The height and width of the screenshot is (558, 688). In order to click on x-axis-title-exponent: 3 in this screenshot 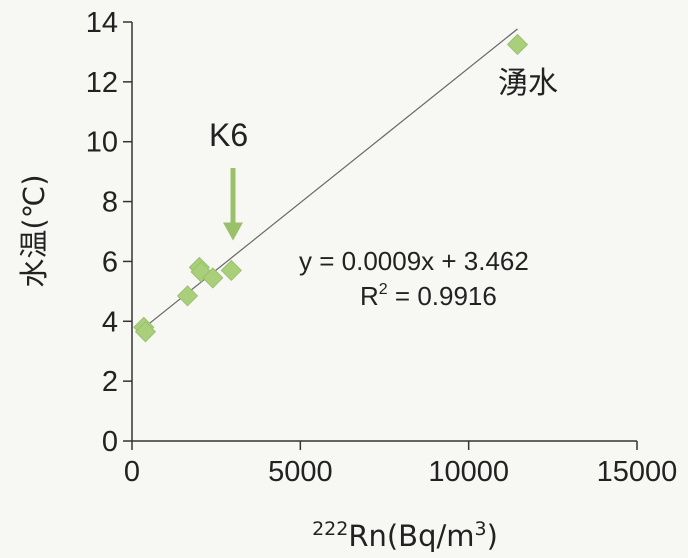, I will do `click(481, 529)`.